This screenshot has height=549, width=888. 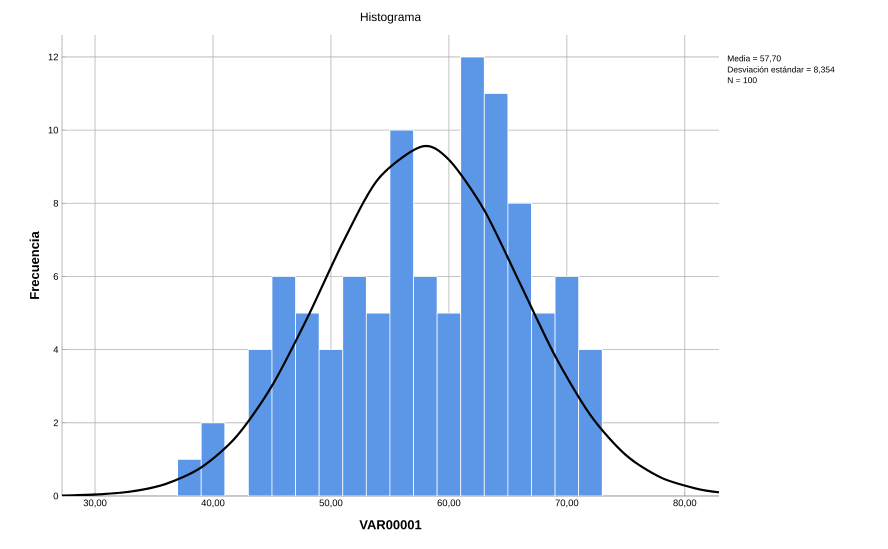 What do you see at coordinates (781, 70) in the screenshot?
I see `text: Desviación estándar = 8,354` at bounding box center [781, 70].